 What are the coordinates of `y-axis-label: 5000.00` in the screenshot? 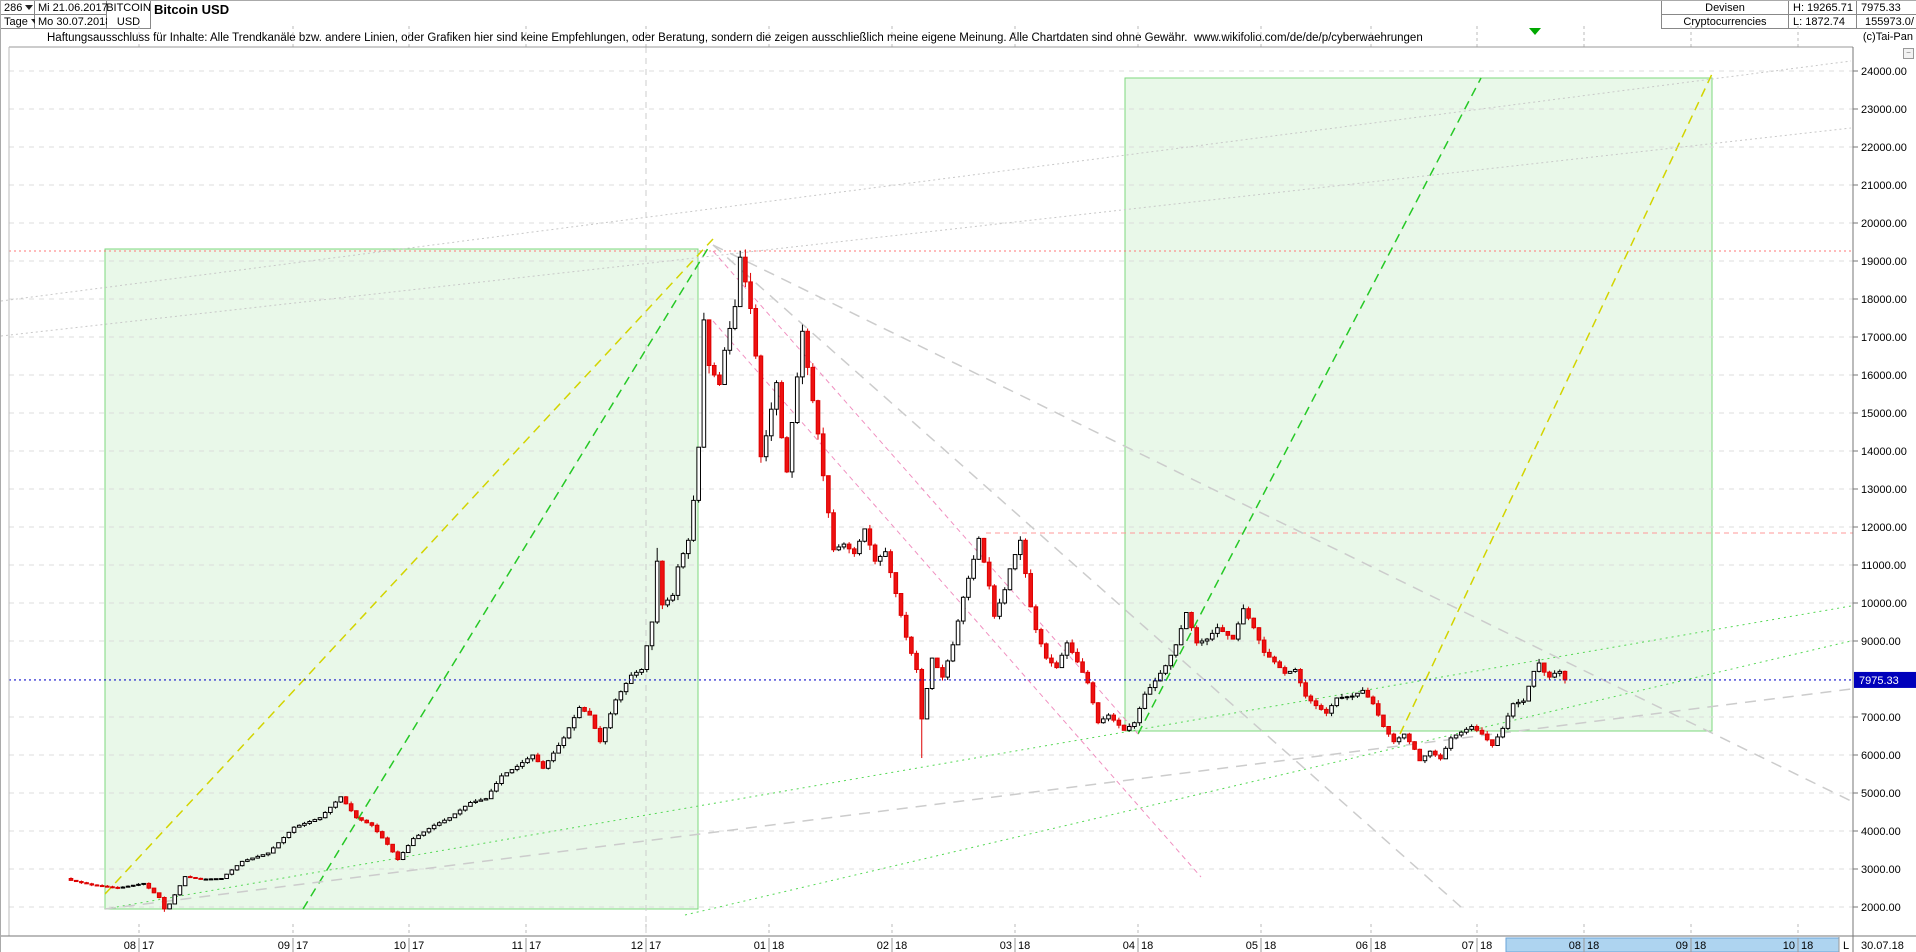 It's located at (1881, 794).